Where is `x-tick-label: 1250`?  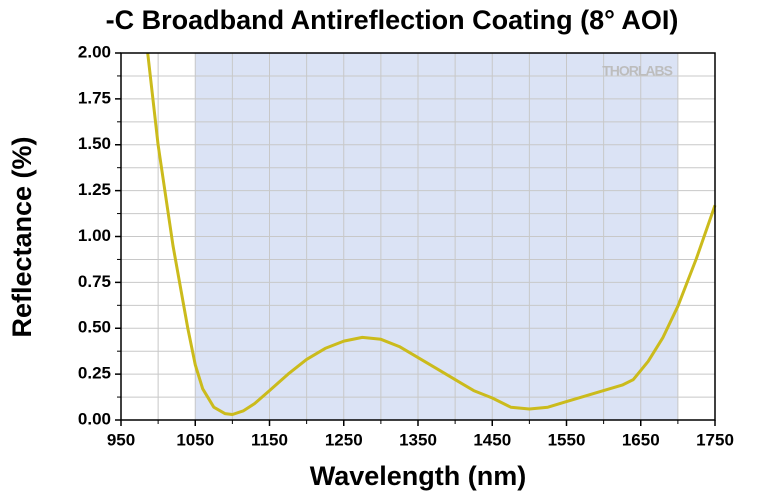 x-tick-label: 1250 is located at coordinates (344, 439).